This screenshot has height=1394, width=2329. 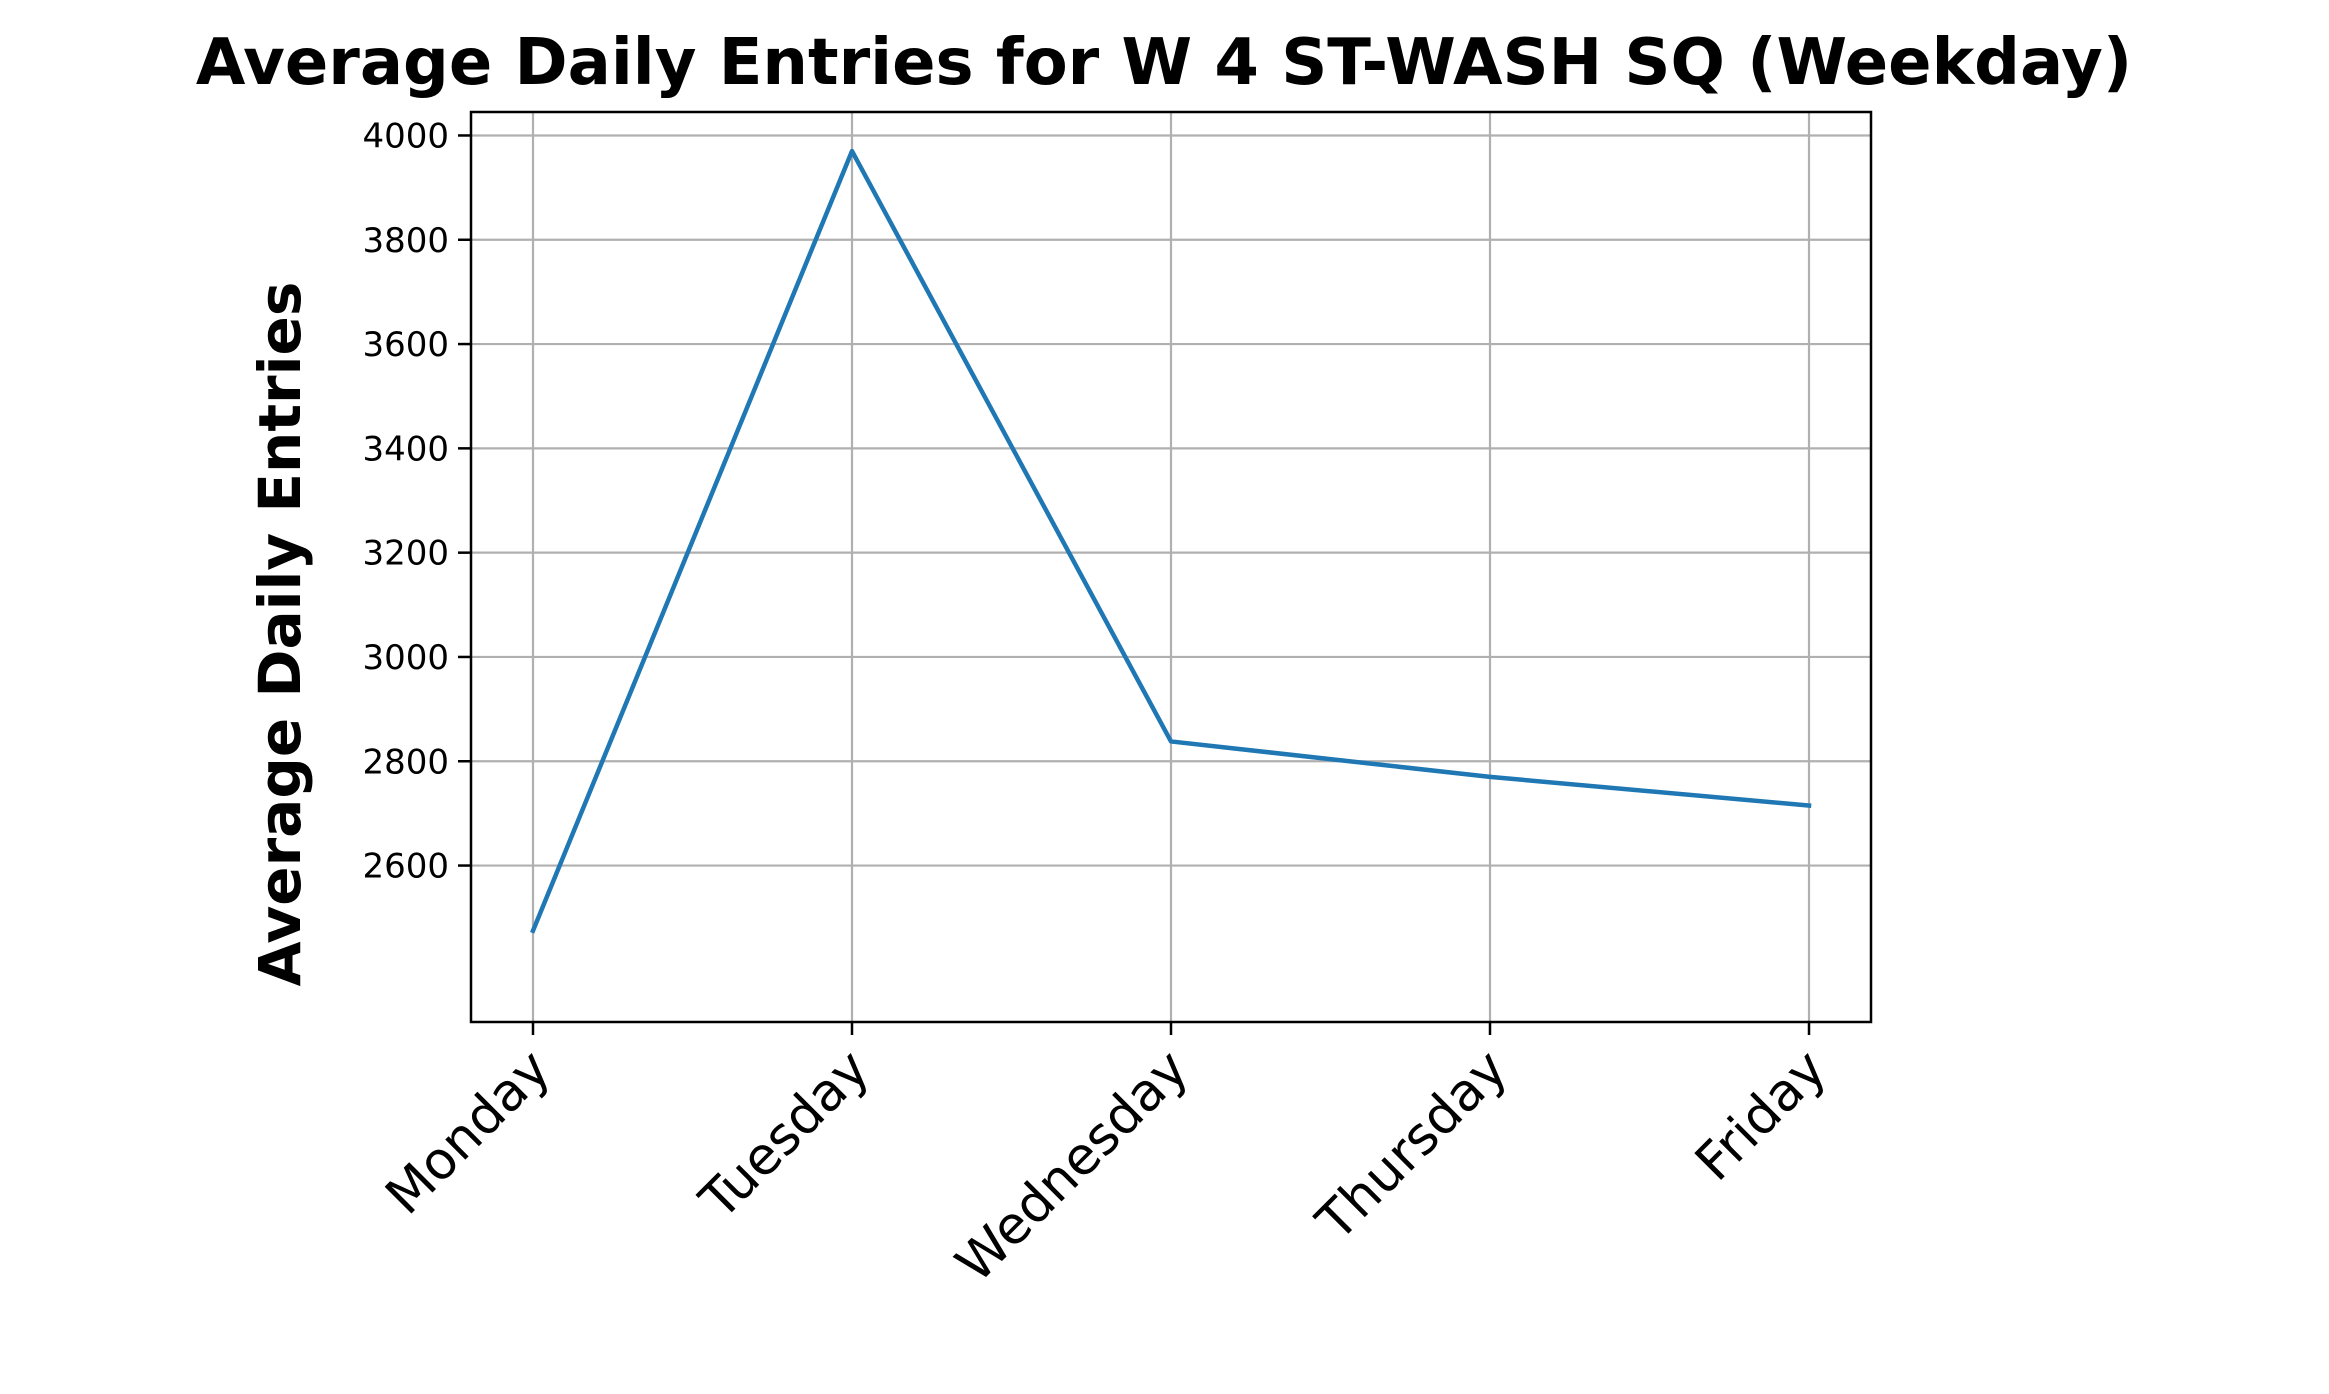 What do you see at coordinates (1072, 1166) in the screenshot?
I see `x-tick-label: Wednesday` at bounding box center [1072, 1166].